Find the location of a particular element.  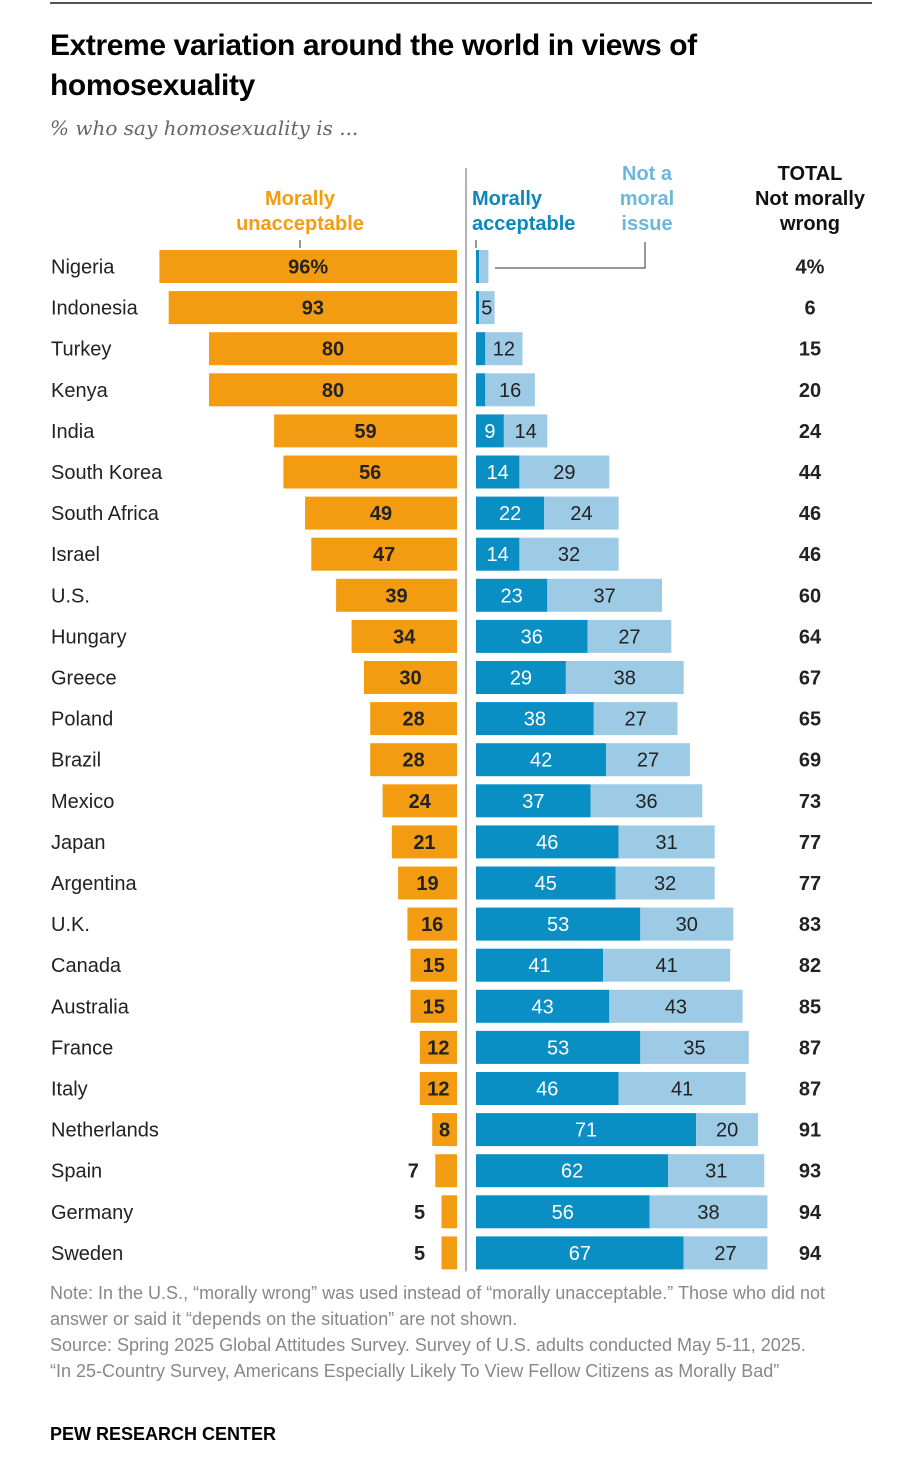

label-not-moral: 12 is located at coordinates (504, 350).